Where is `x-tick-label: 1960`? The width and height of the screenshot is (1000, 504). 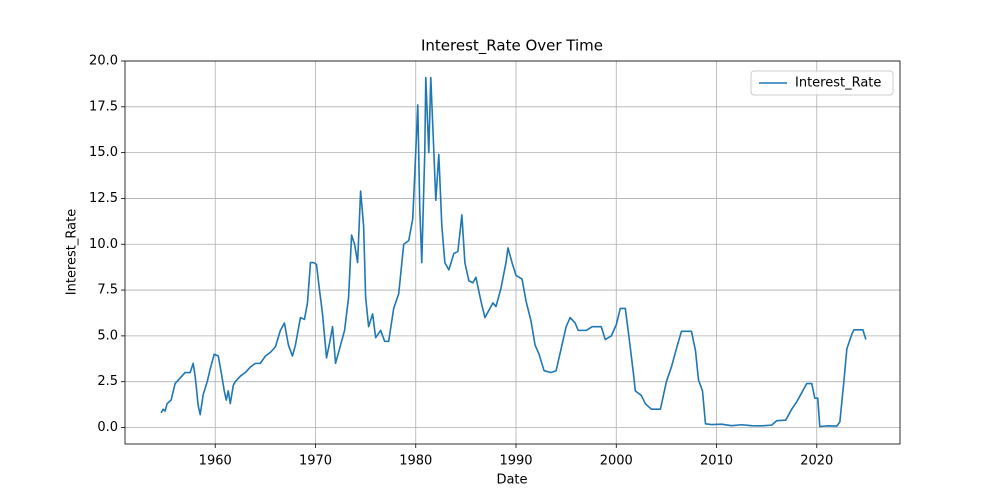
x-tick-label: 1960 is located at coordinates (215, 461).